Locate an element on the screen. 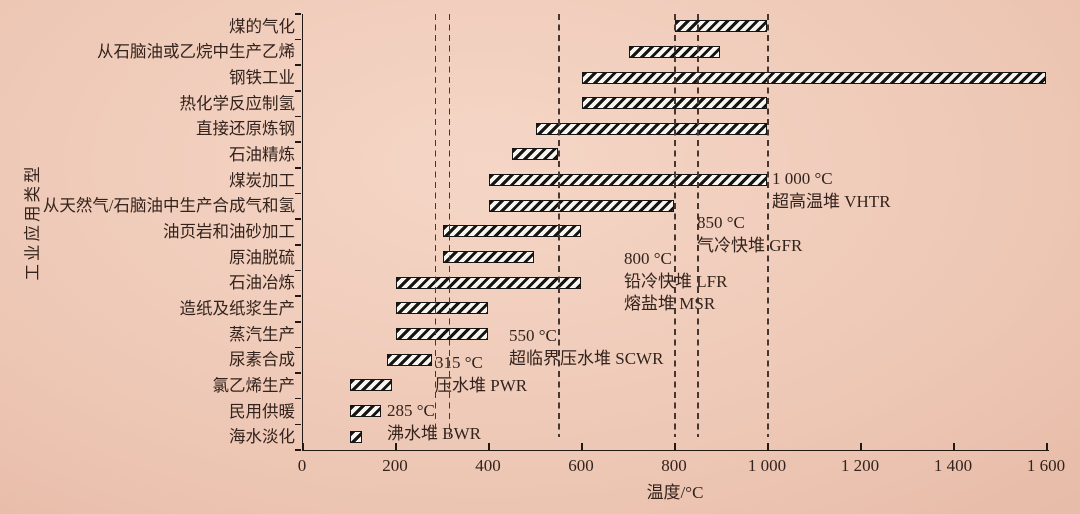 The height and width of the screenshot is (514, 1080). reactor-name-label: 压水堆 PWR is located at coordinates (481, 385).